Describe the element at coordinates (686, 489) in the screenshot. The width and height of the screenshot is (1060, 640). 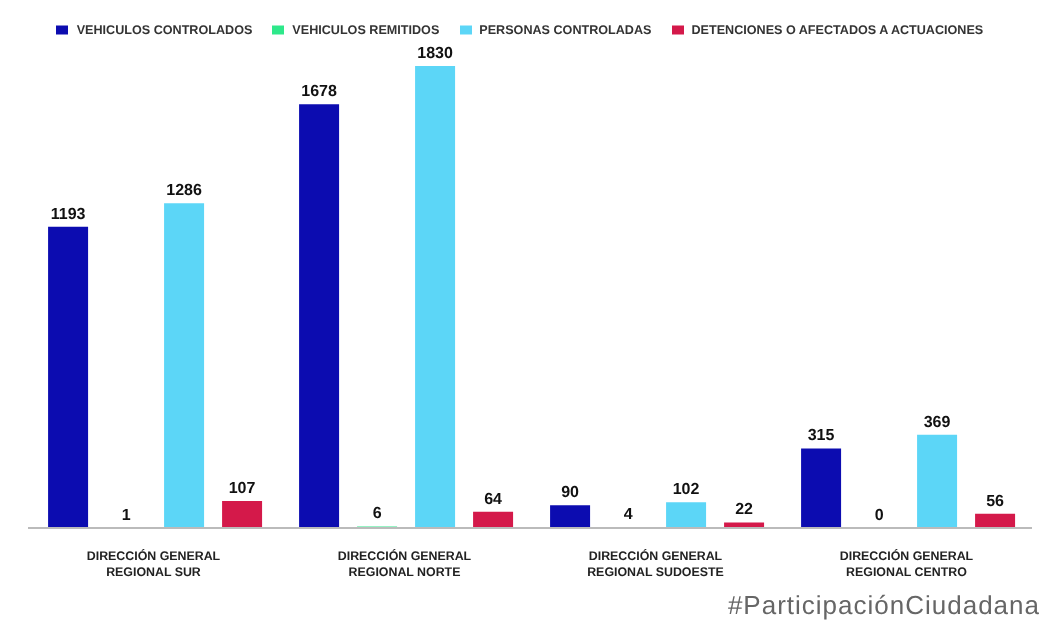
I see `data-label: 102` at that location.